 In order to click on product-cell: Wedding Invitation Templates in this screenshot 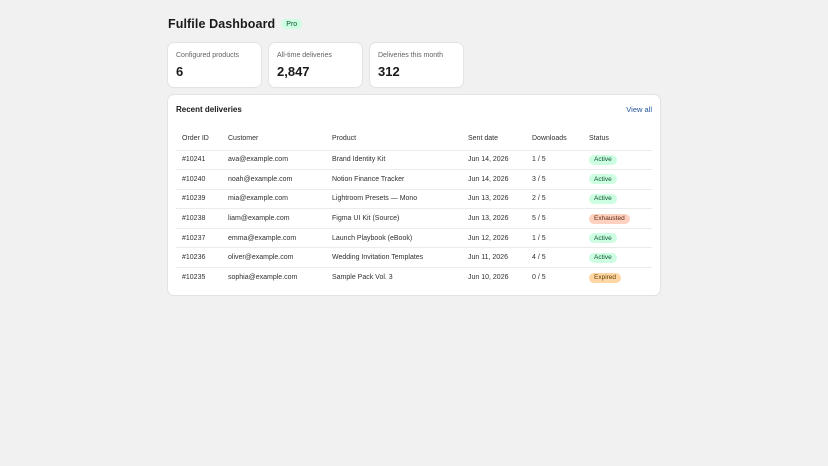, I will do `click(394, 258)`.